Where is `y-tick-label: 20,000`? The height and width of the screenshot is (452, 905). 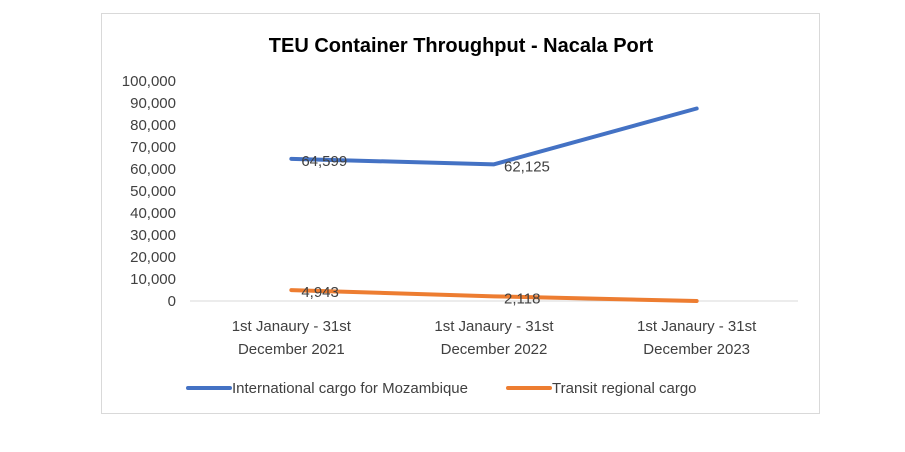
y-tick-label: 20,000 is located at coordinates (153, 257).